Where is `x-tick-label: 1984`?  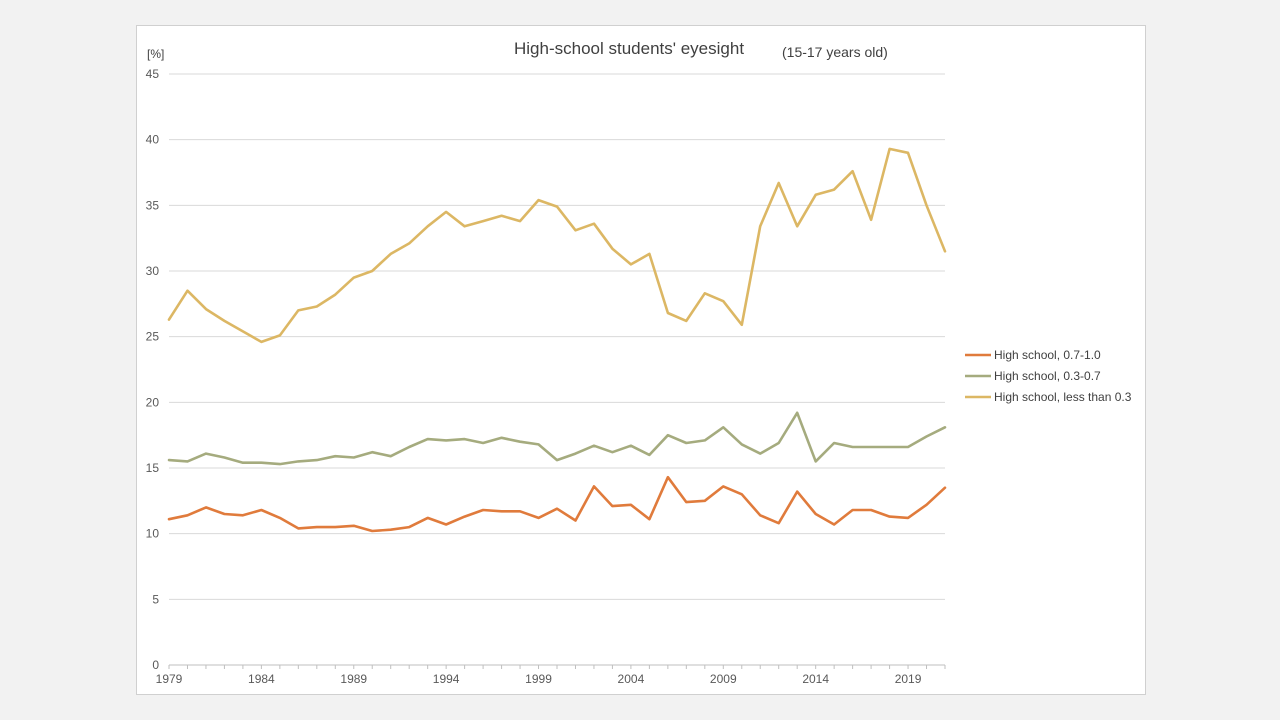
x-tick-label: 1984 is located at coordinates (261, 679).